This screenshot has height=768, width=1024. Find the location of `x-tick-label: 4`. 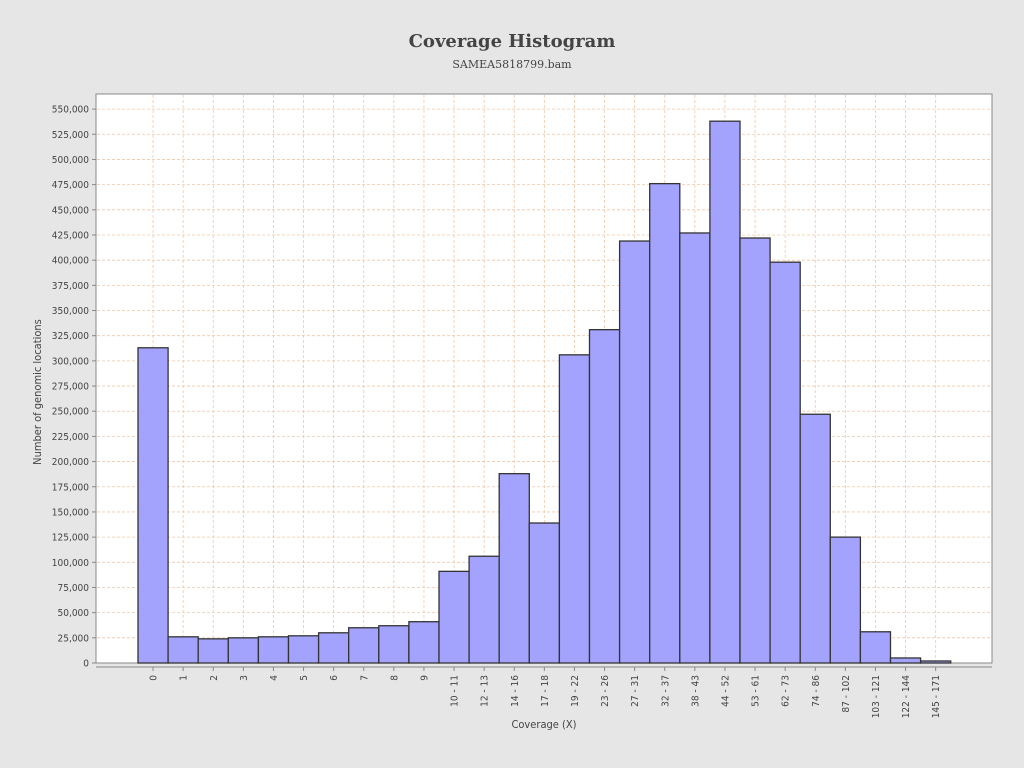

x-tick-label: 4 is located at coordinates (274, 678).